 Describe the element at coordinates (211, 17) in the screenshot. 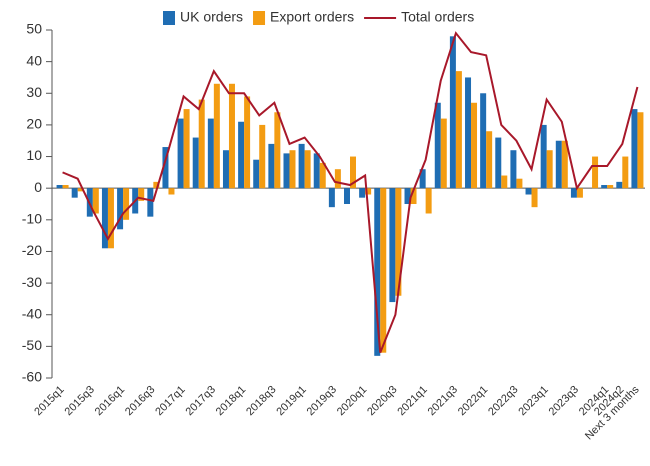

I see `legend-label: UK orders` at that location.